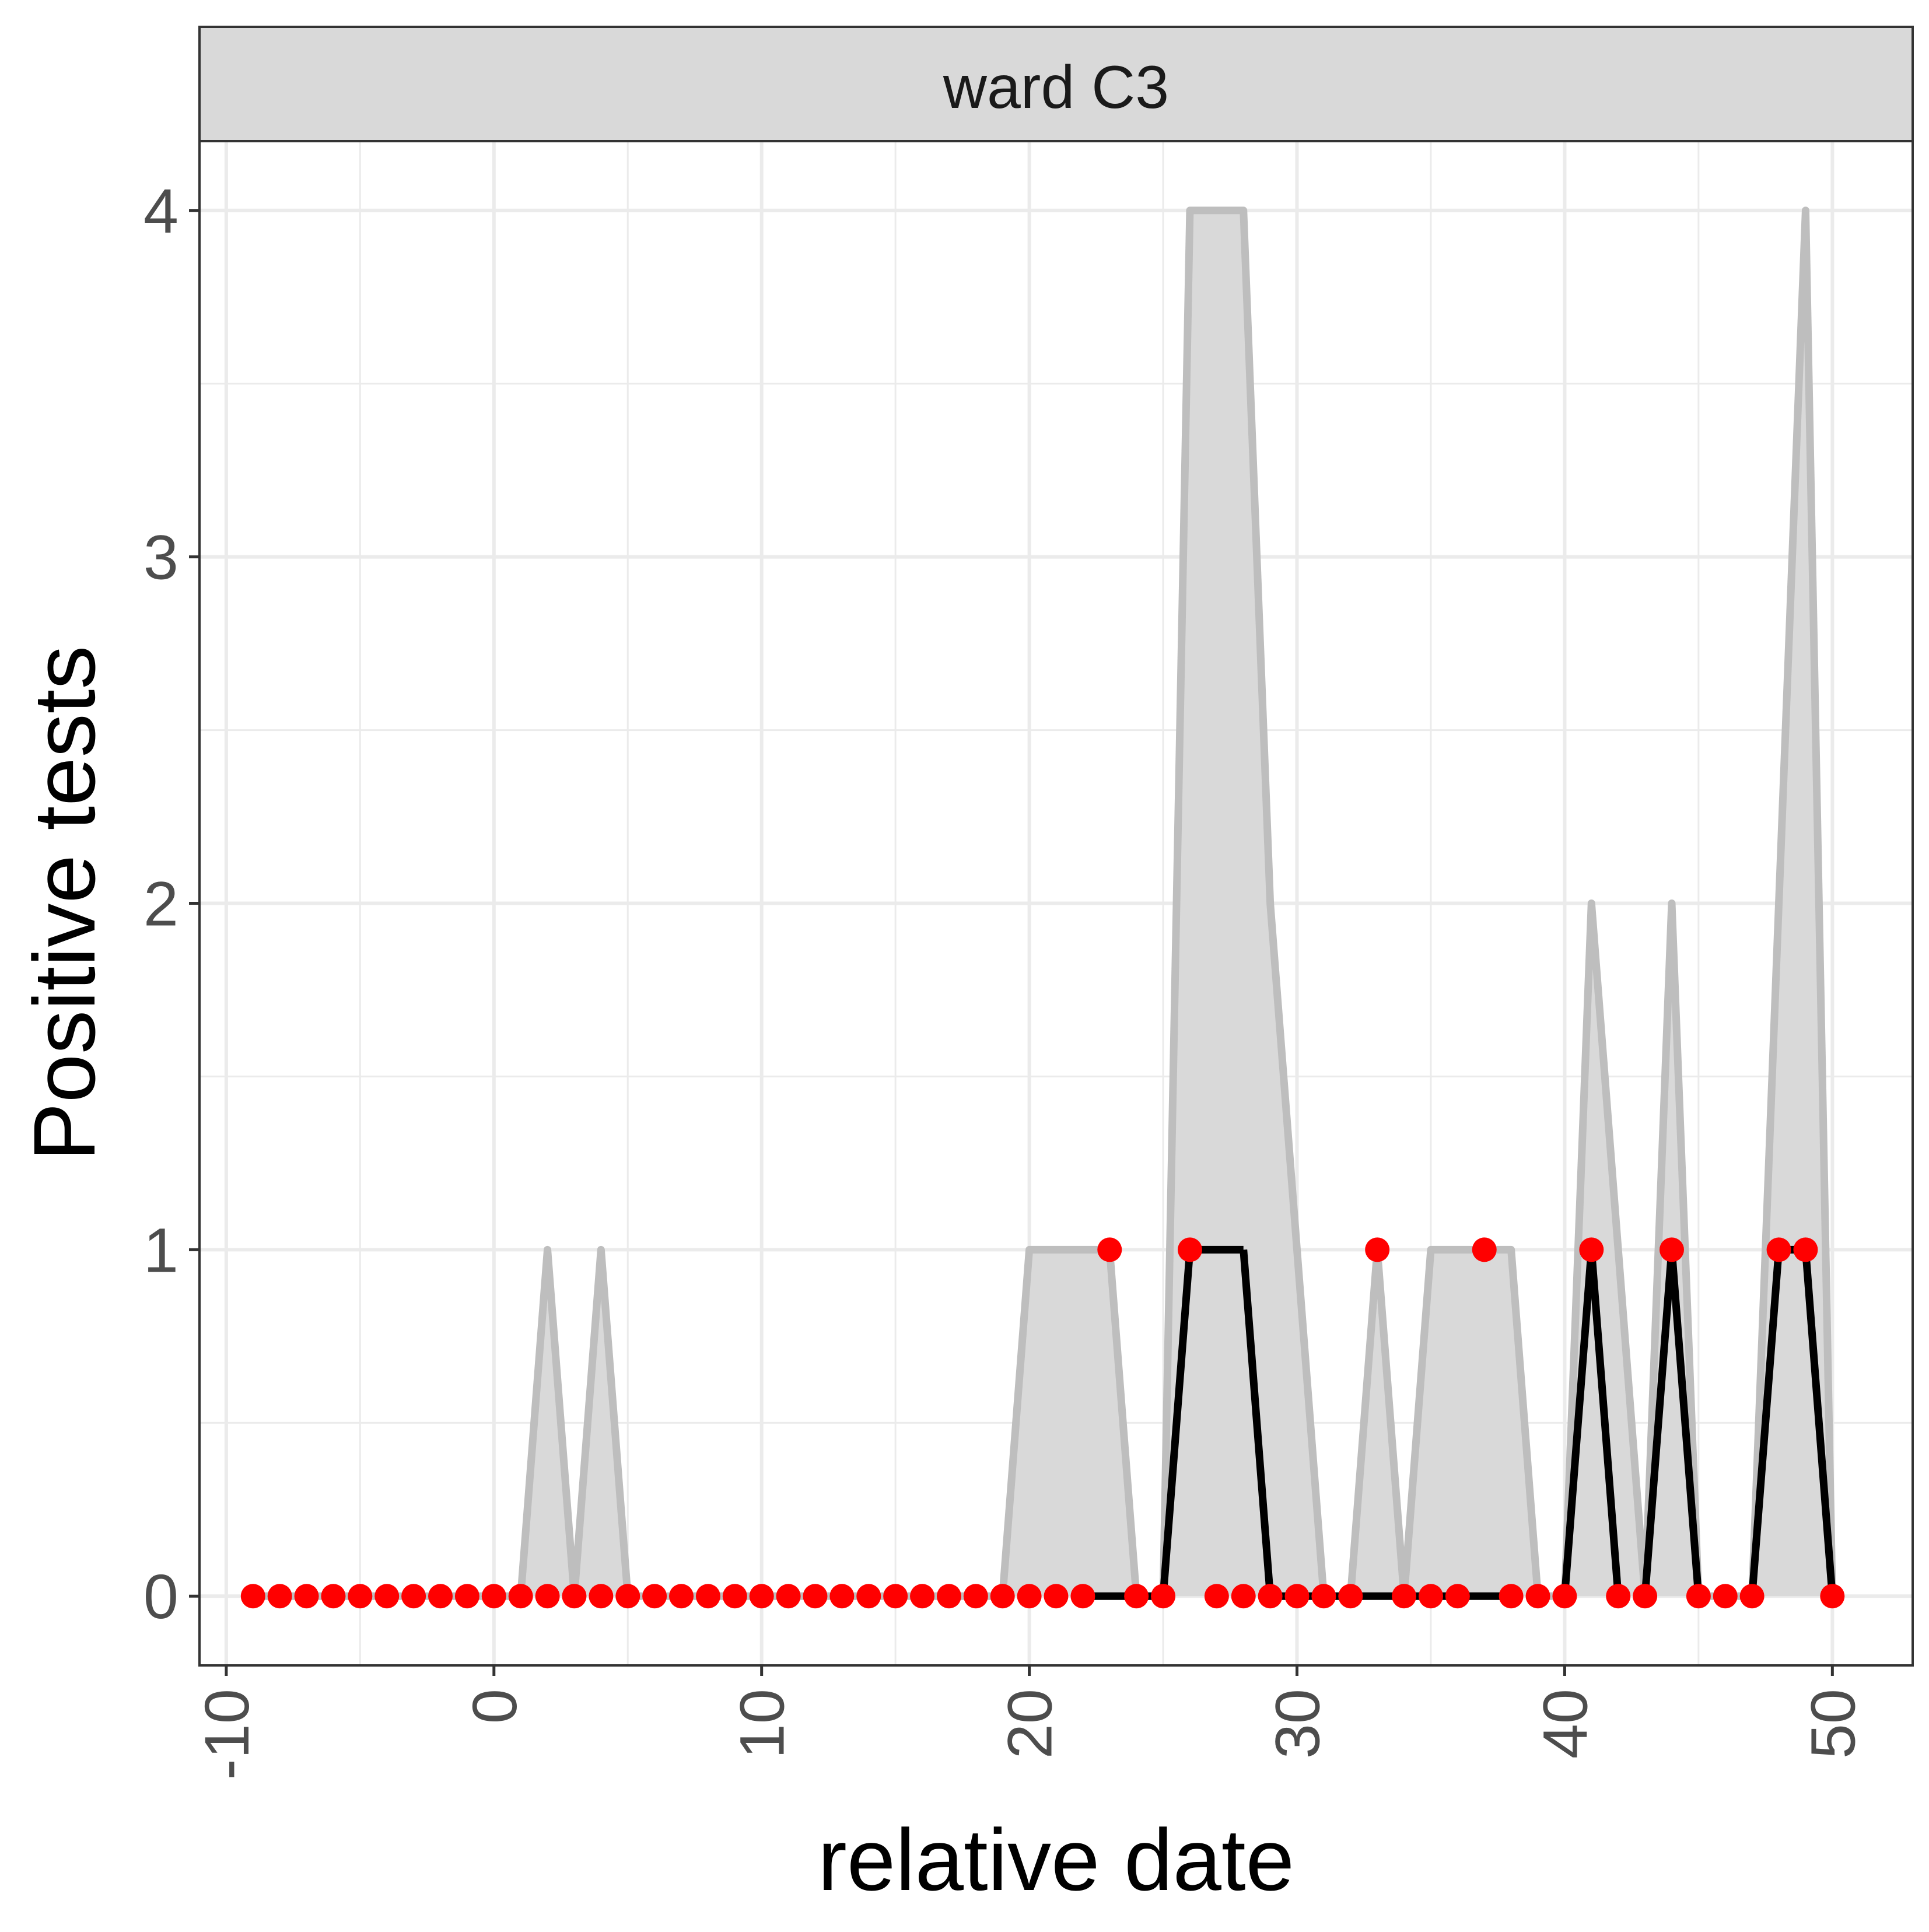 The image size is (1929, 1932). Describe the element at coordinates (1056, 1860) in the screenshot. I see `x-axis-title: relative date` at that location.